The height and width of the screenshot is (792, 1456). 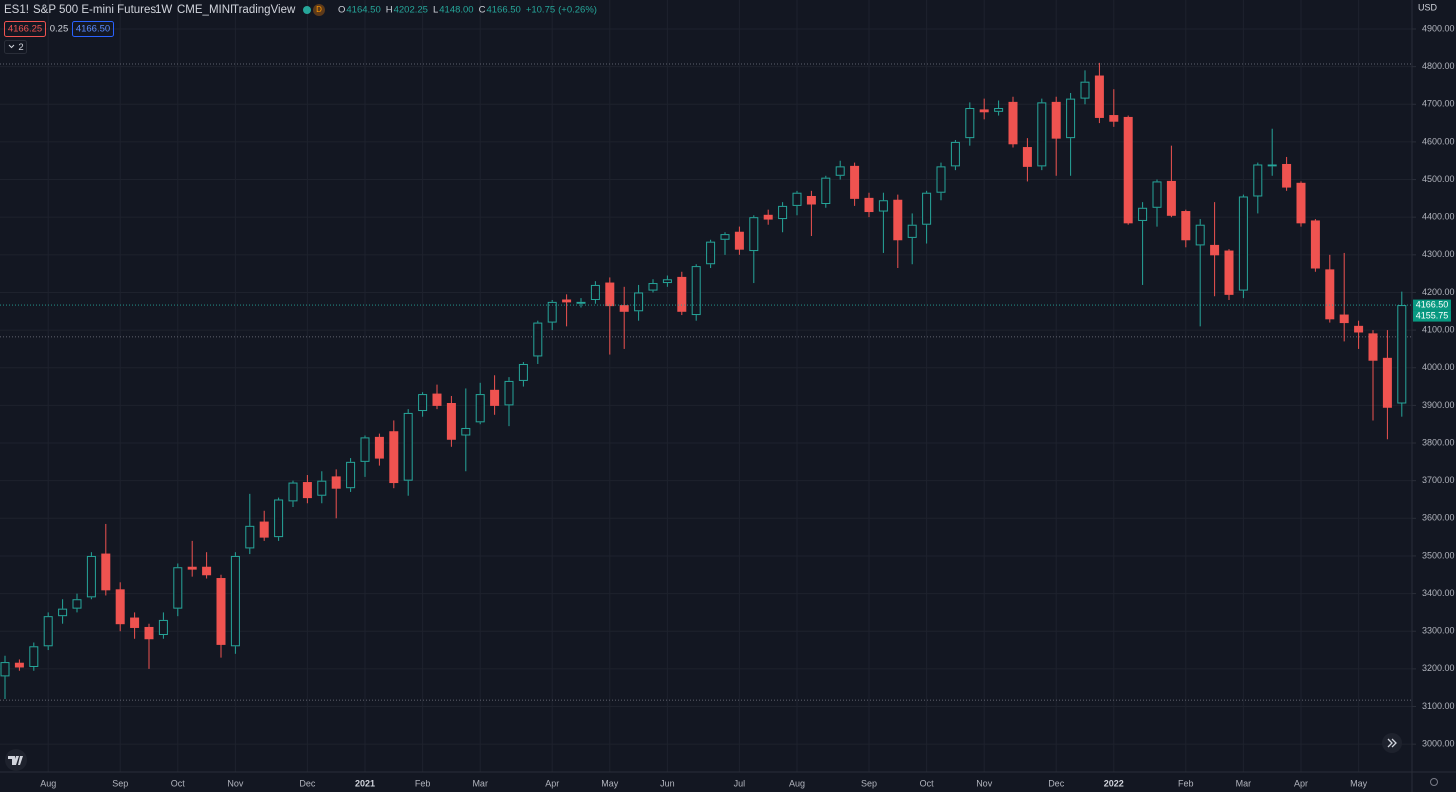 What do you see at coordinates (235, 783) in the screenshot?
I see `x-tick-label: Nov` at bounding box center [235, 783].